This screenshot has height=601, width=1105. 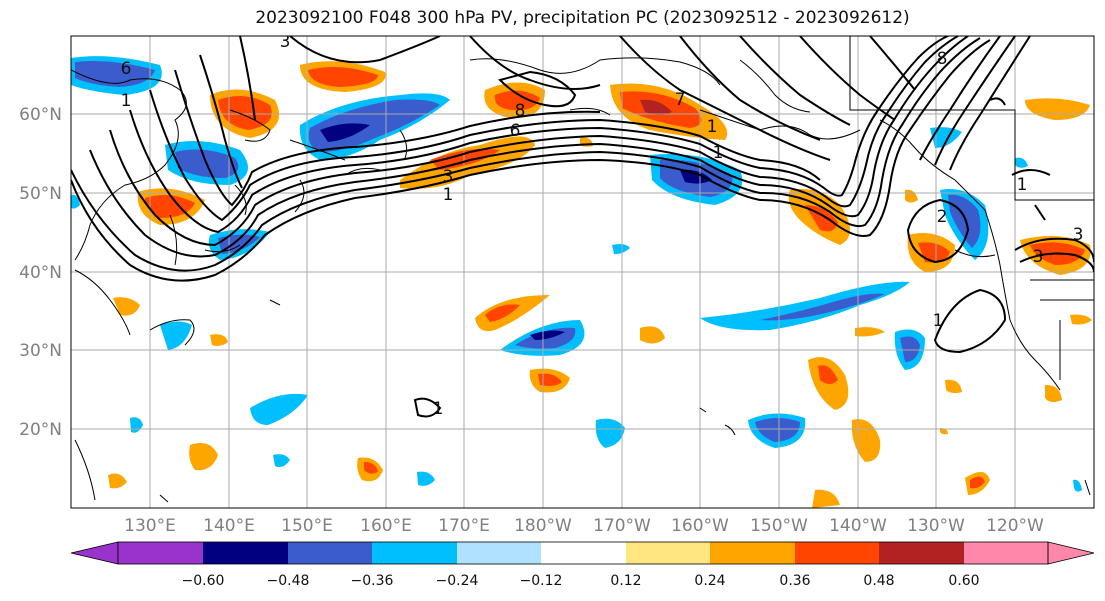 I want to click on colorbar-tick-label: 0.60, so click(x=963, y=581).